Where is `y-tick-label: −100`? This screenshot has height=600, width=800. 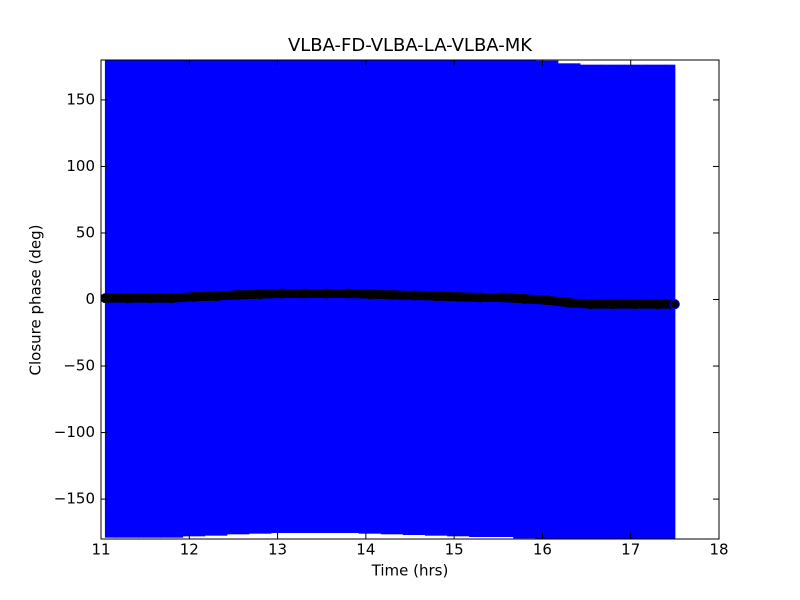
y-tick-label: −100 is located at coordinates (74, 432).